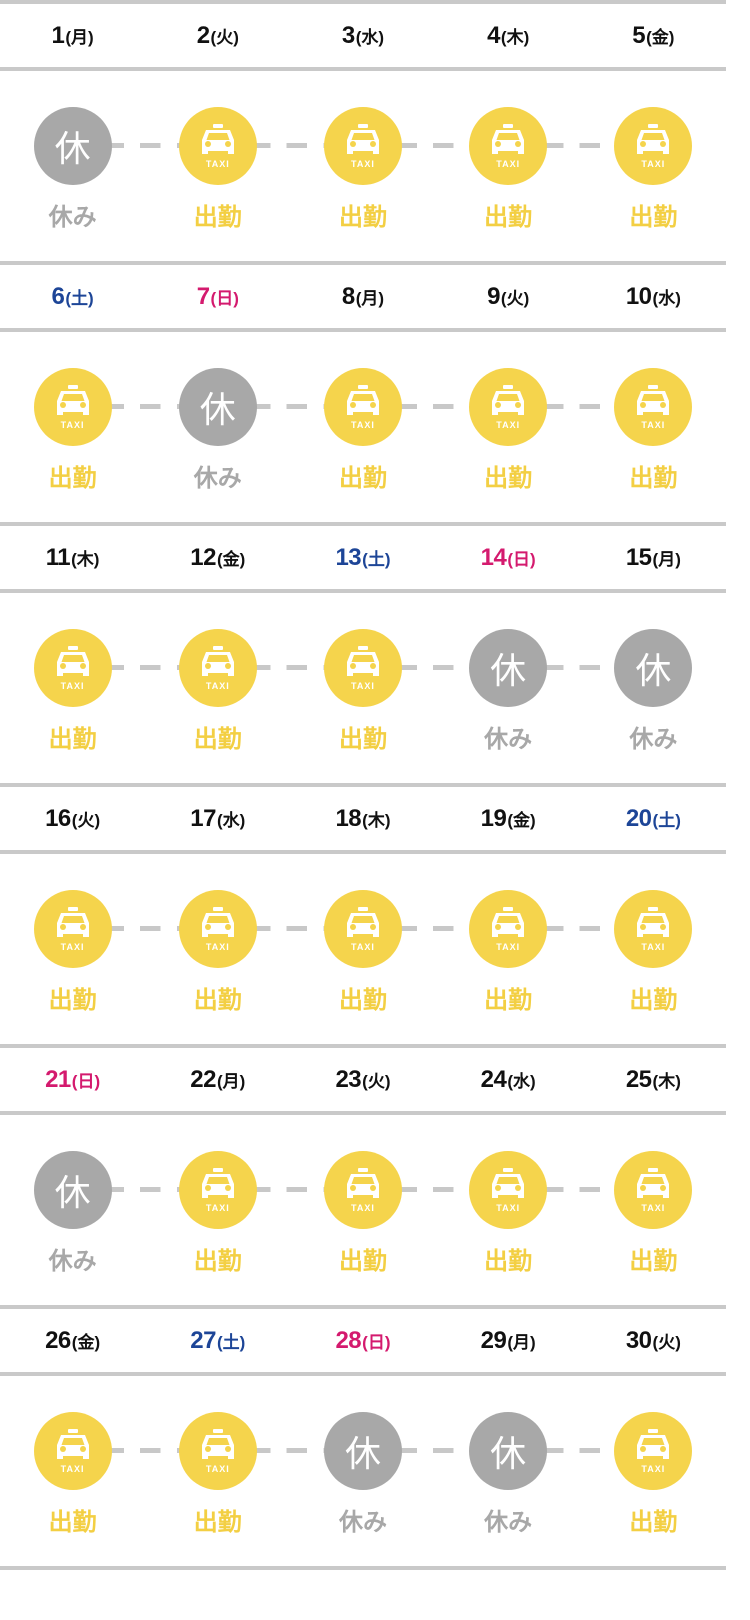 The height and width of the screenshot is (1620, 750). What do you see at coordinates (58, 296) in the screenshot?
I see `day-number: 6` at bounding box center [58, 296].